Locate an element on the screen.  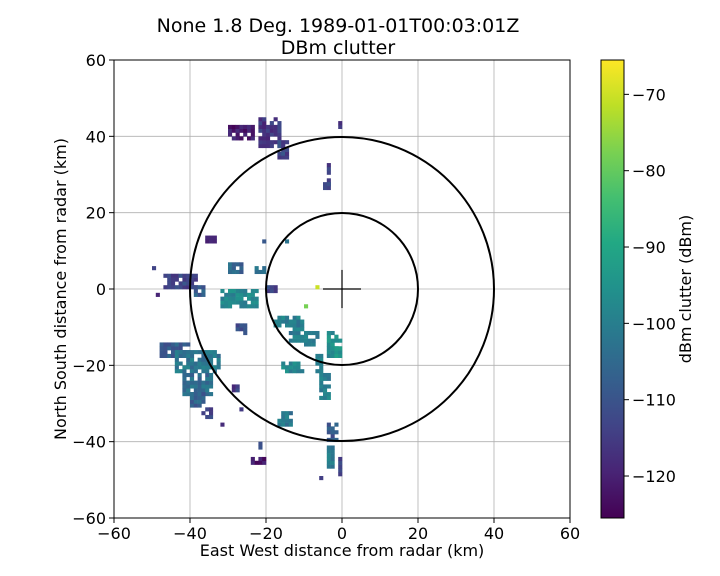
colorbar-gradient is located at coordinates (612, 289).